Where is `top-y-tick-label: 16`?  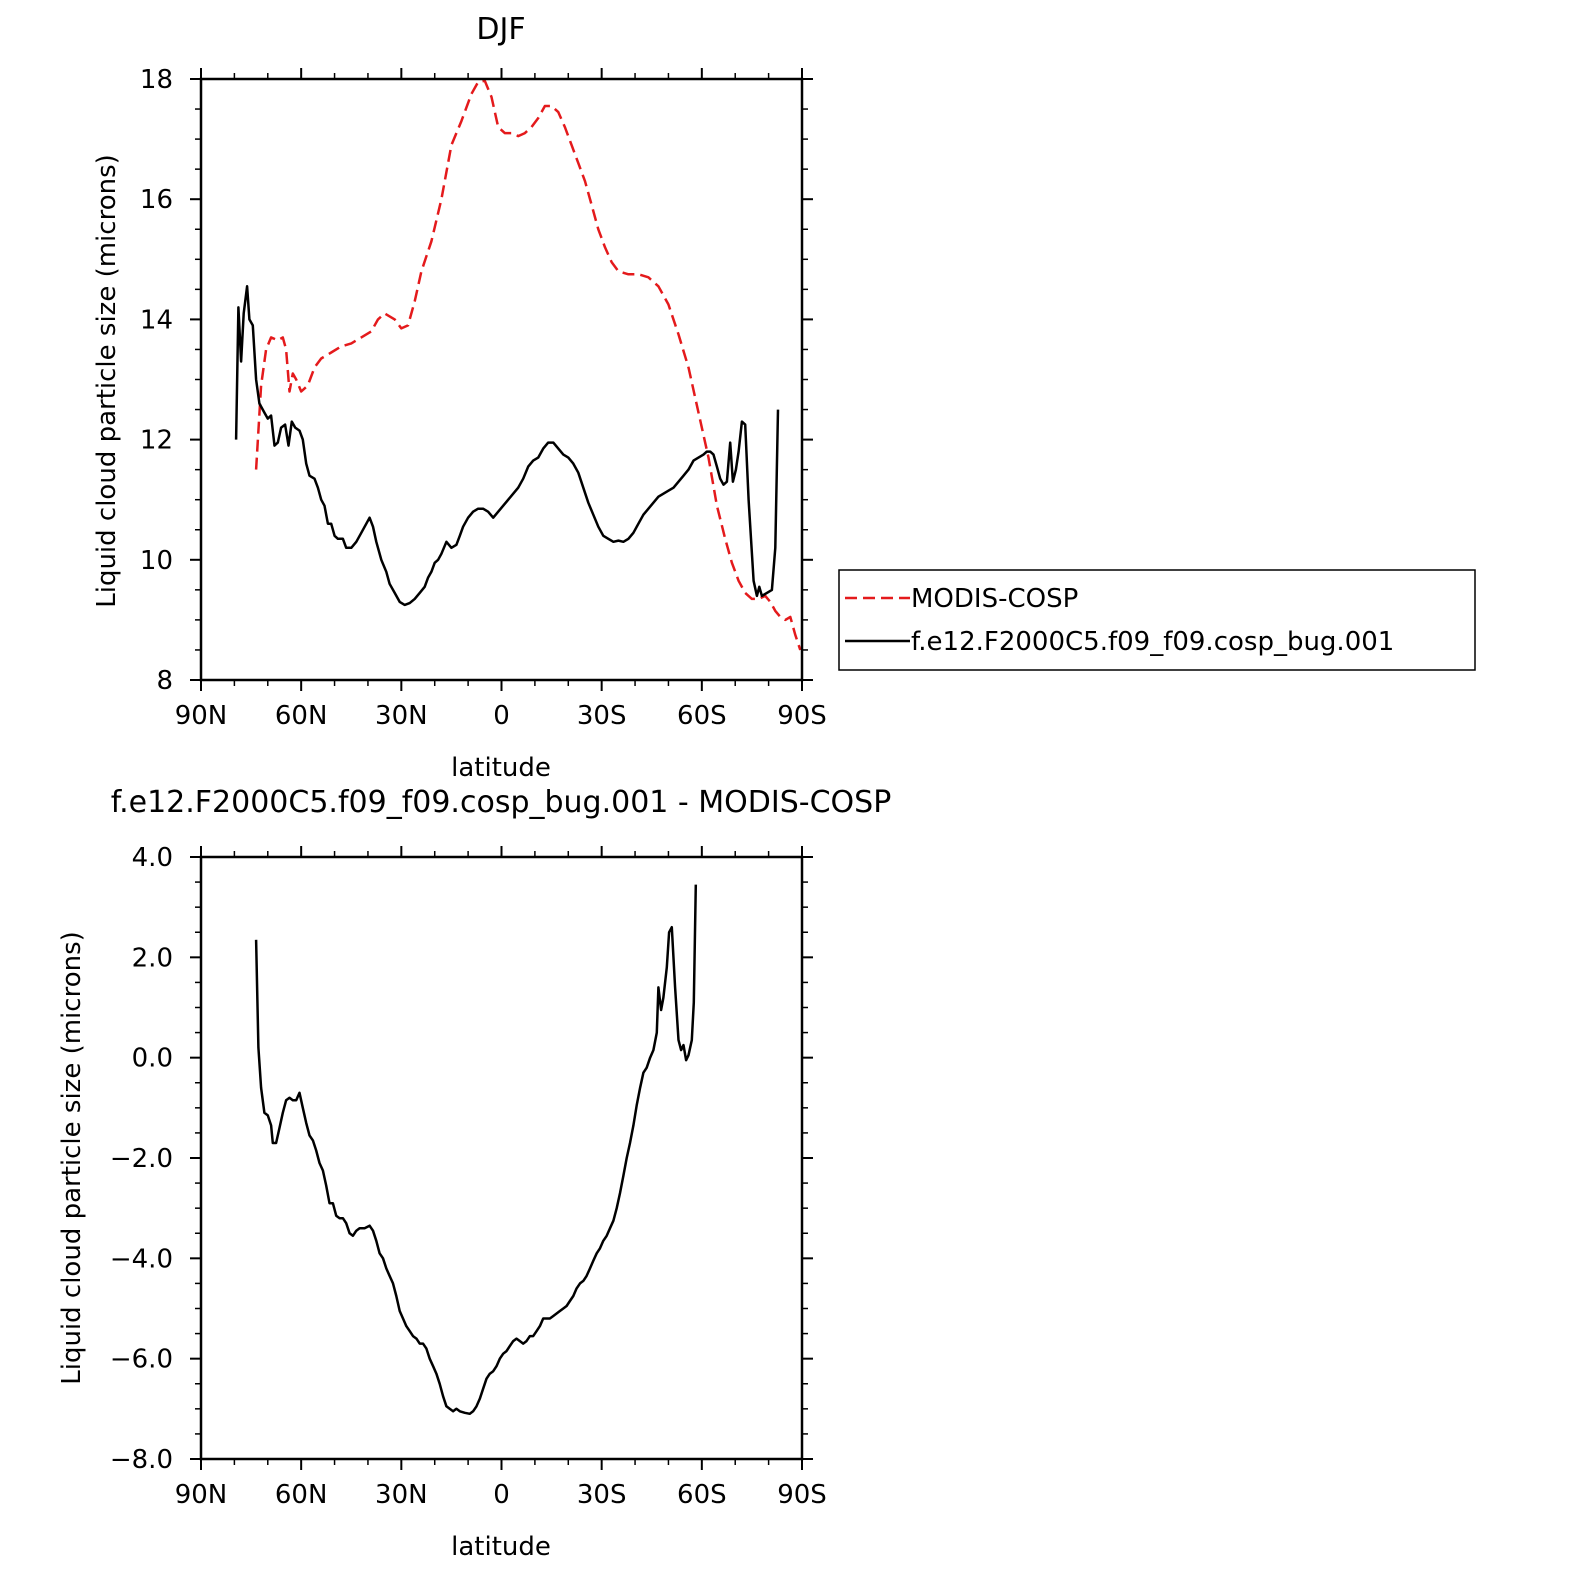
top-y-tick-label: 16 is located at coordinates (156, 200).